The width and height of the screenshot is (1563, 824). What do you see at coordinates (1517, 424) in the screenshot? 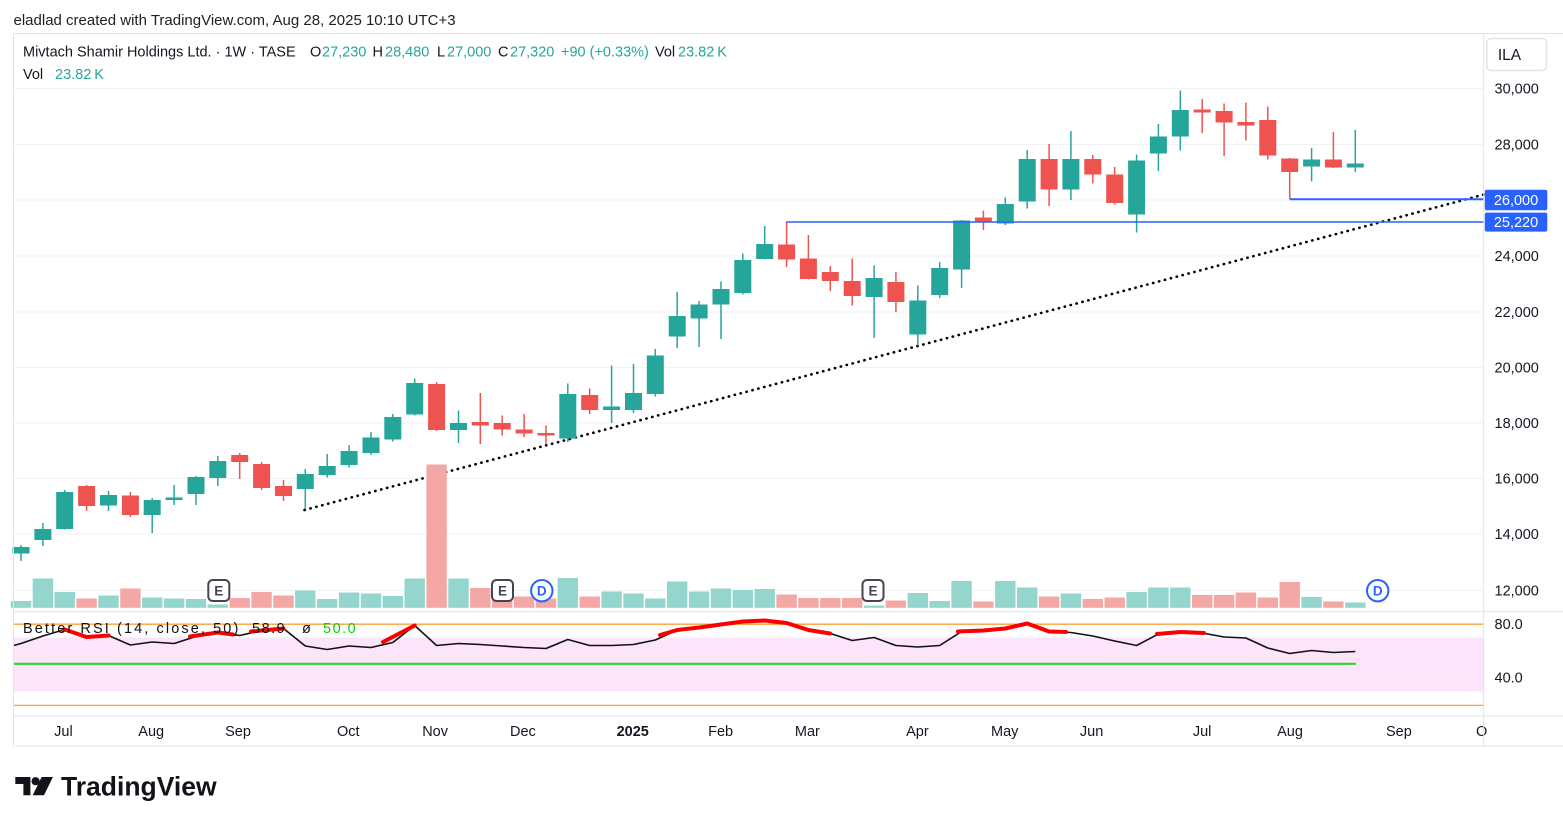
I see `svg-text: 18,000` at bounding box center [1517, 424].